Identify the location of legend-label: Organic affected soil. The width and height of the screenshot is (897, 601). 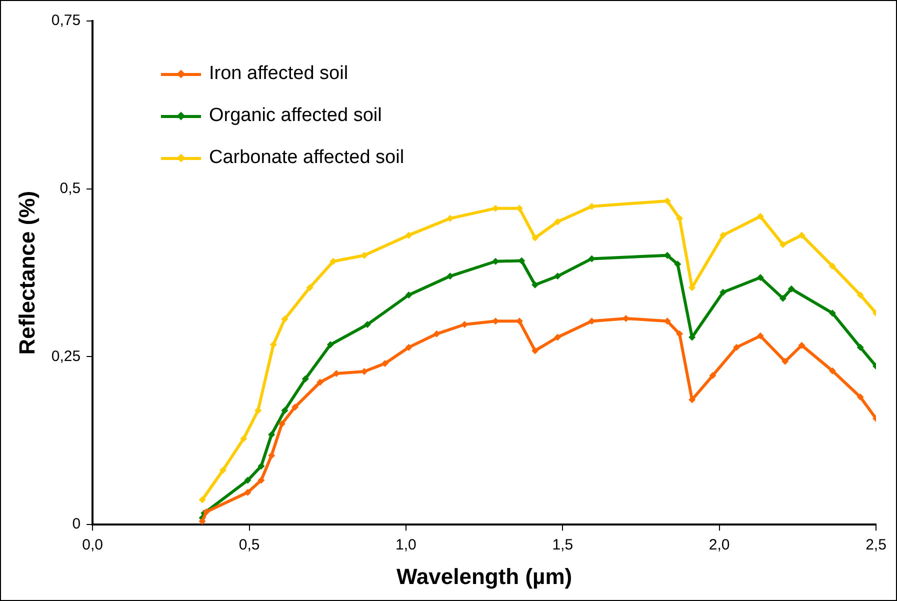
(295, 116).